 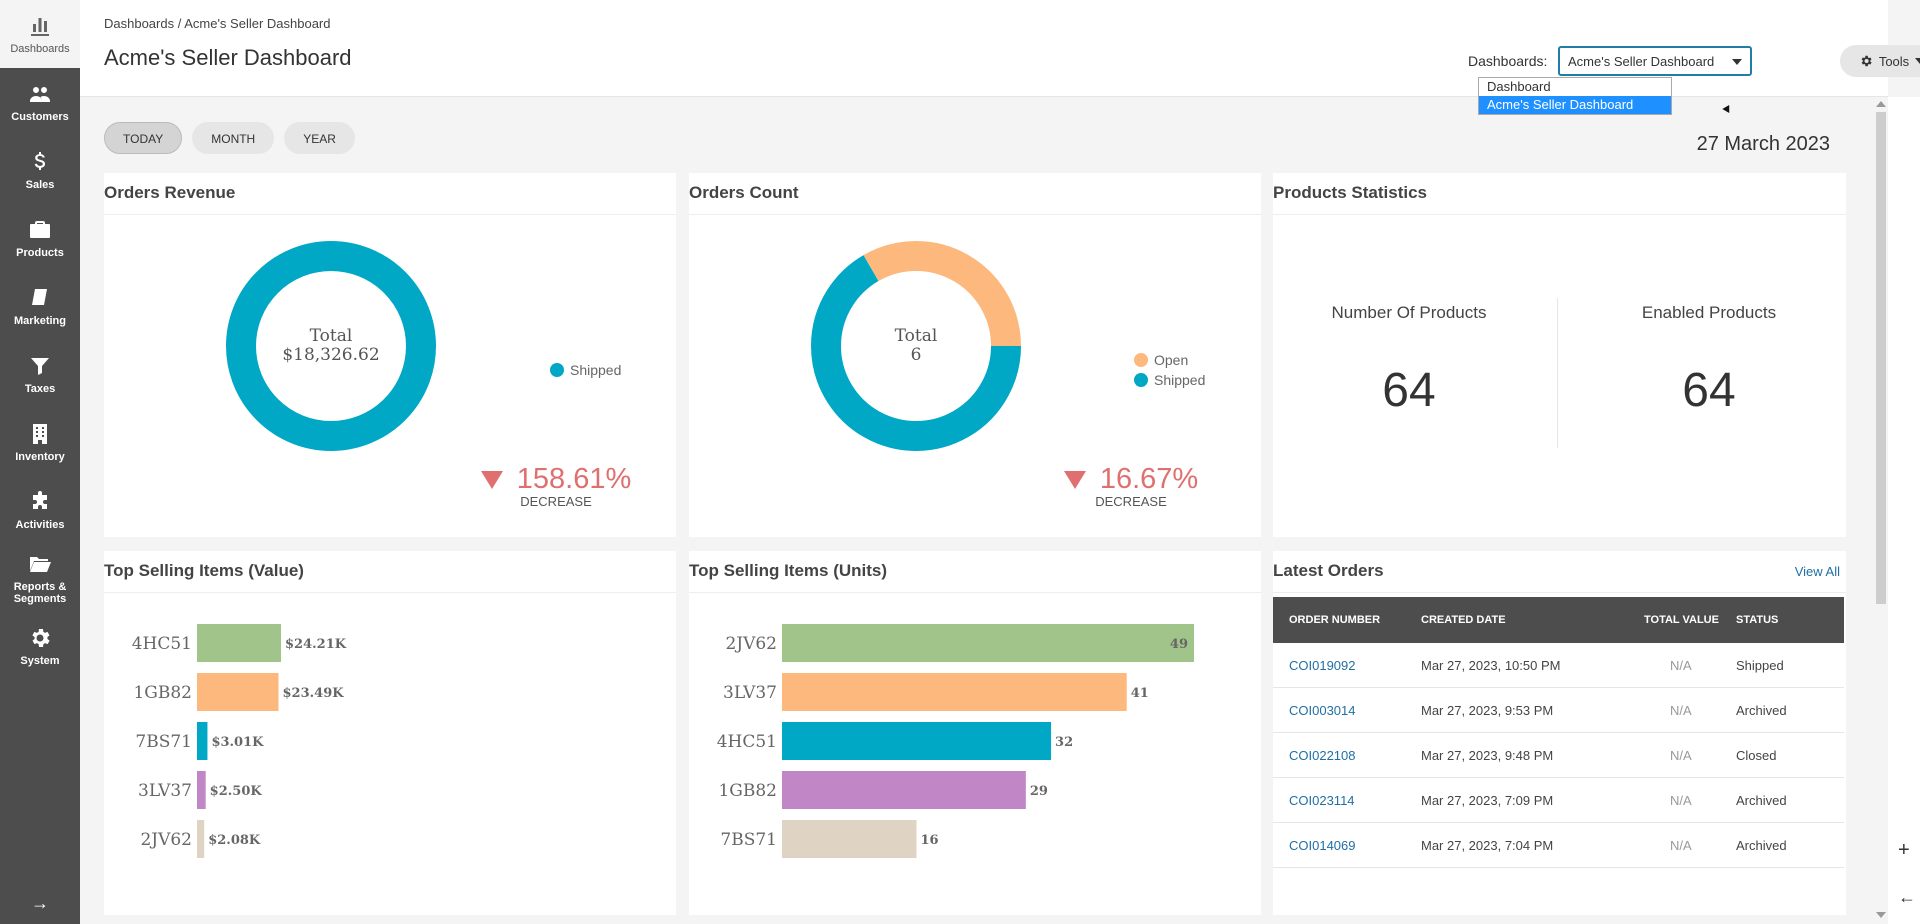 I want to click on sidebar-item-customers: Customers, so click(x=40, y=102).